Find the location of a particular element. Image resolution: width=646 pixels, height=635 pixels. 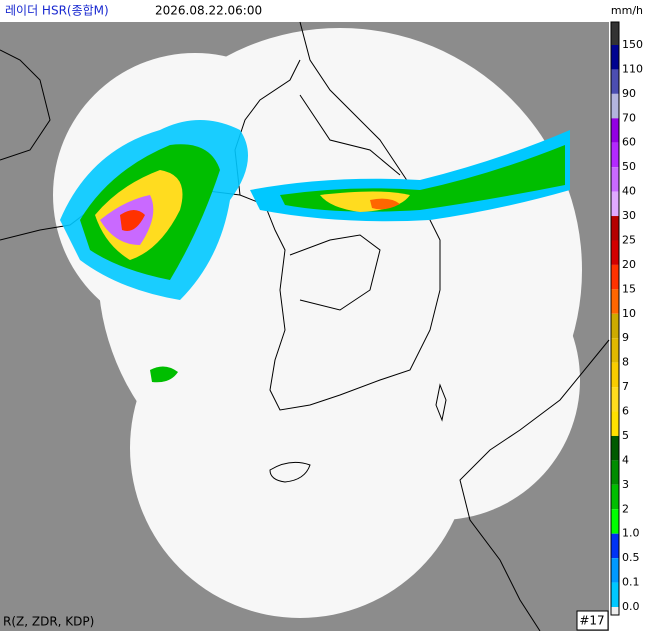

frame-box is located at coordinates (592, 620).